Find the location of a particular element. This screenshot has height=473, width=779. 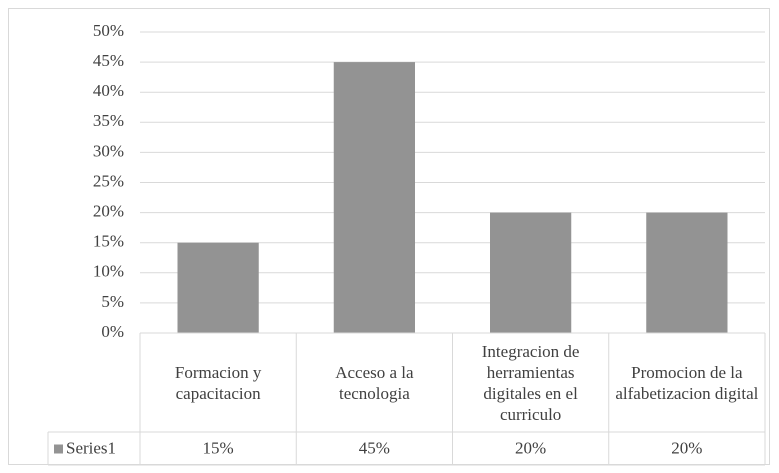

category-cell: Formacion y capacitacion is located at coordinates (218, 382).